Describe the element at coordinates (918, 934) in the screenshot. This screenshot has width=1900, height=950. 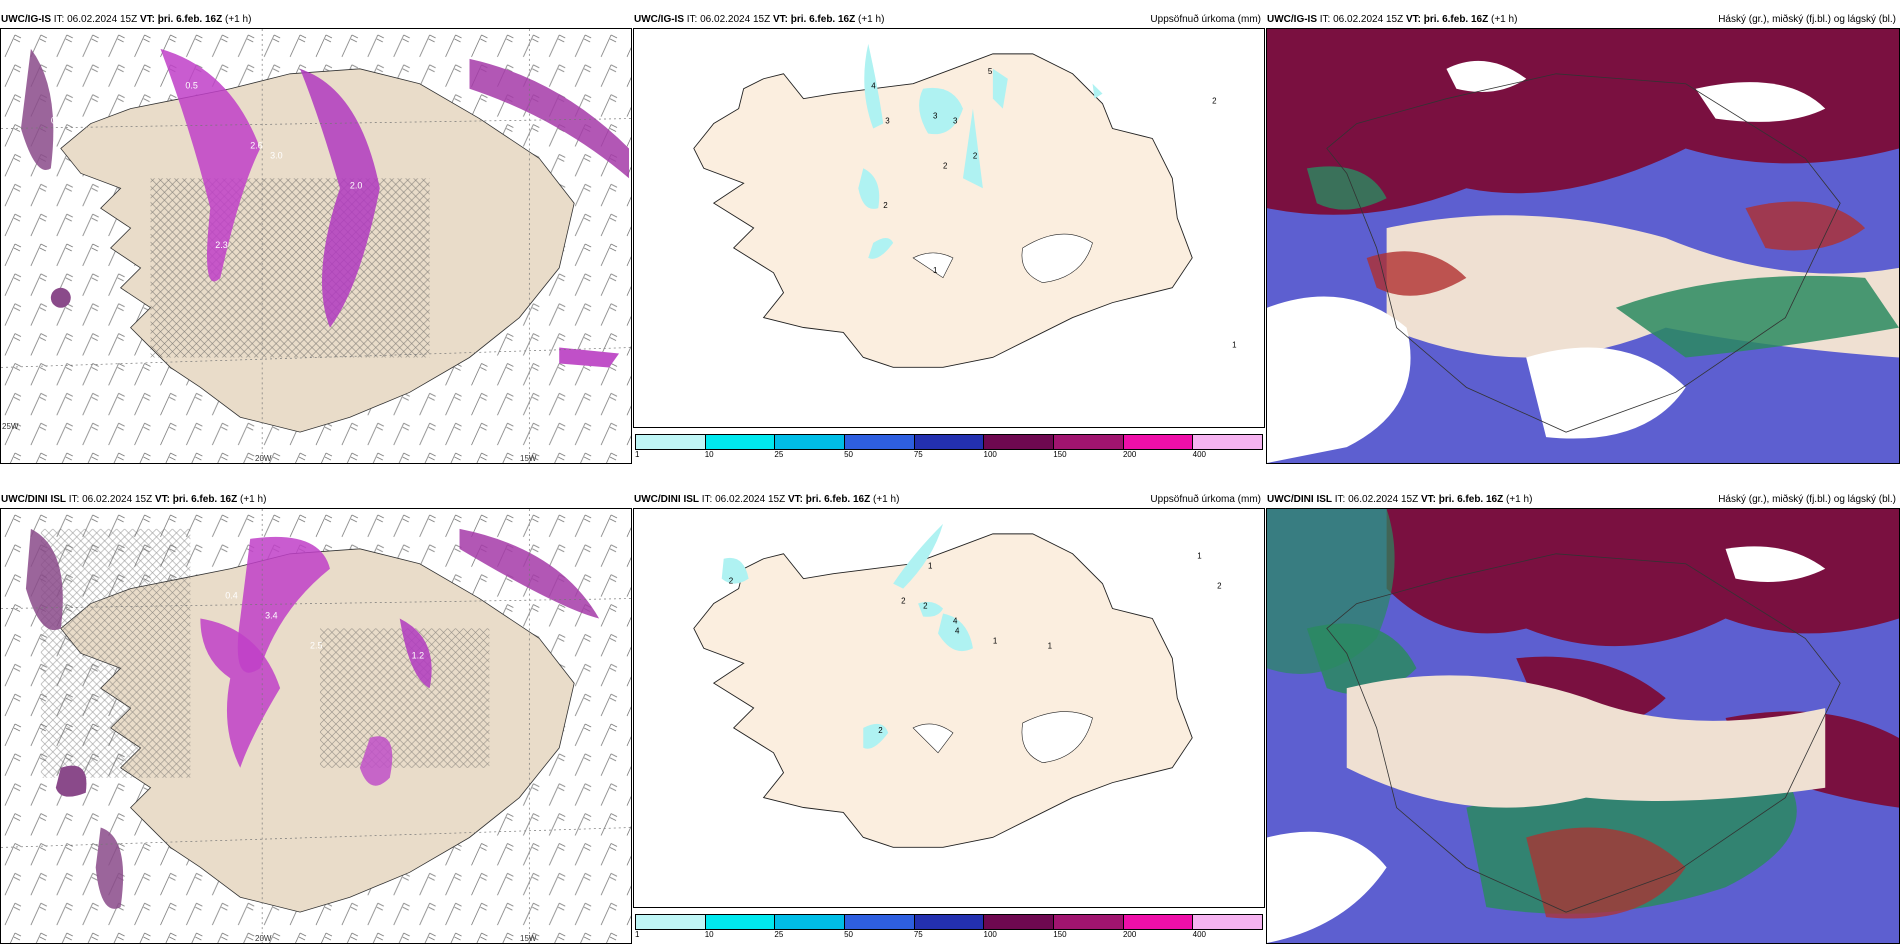
I see `colorbar-tick: 75` at that location.